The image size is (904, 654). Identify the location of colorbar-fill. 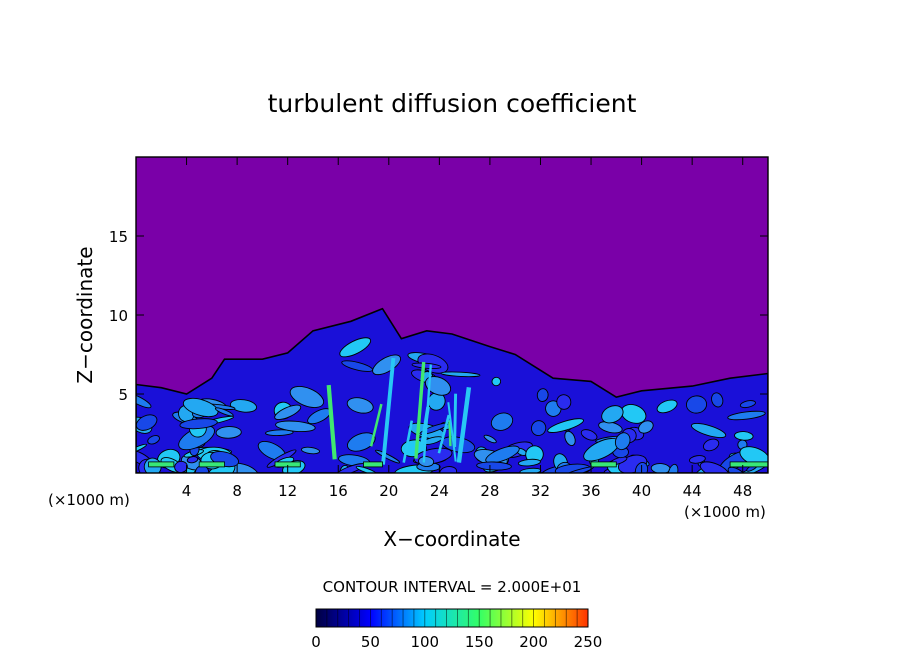
(452, 618).